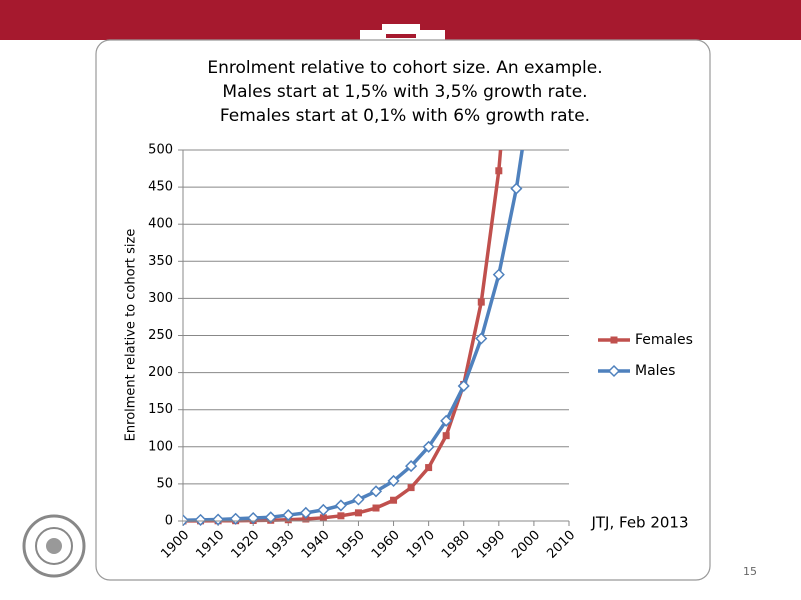  I want to click on y-tick-label: 0, so click(169, 521).